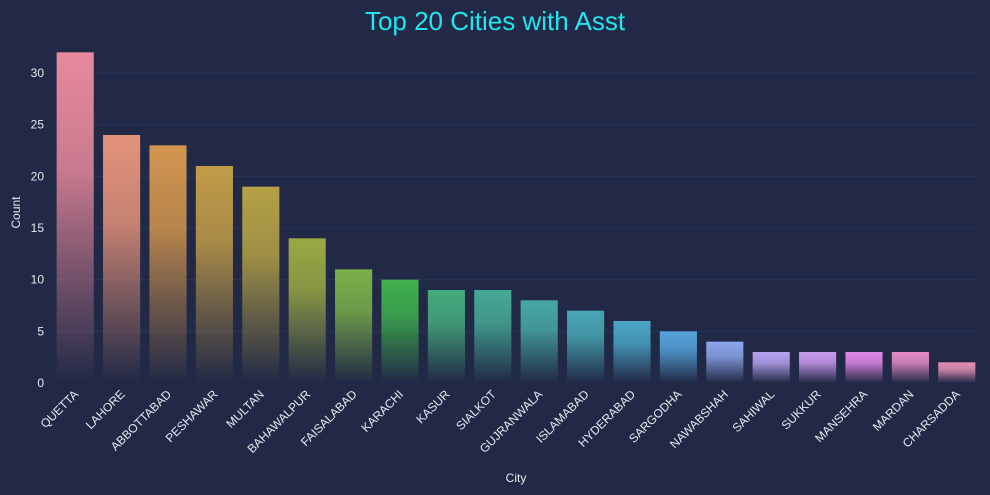  I want to click on y-tick-label: 0, so click(40, 383).